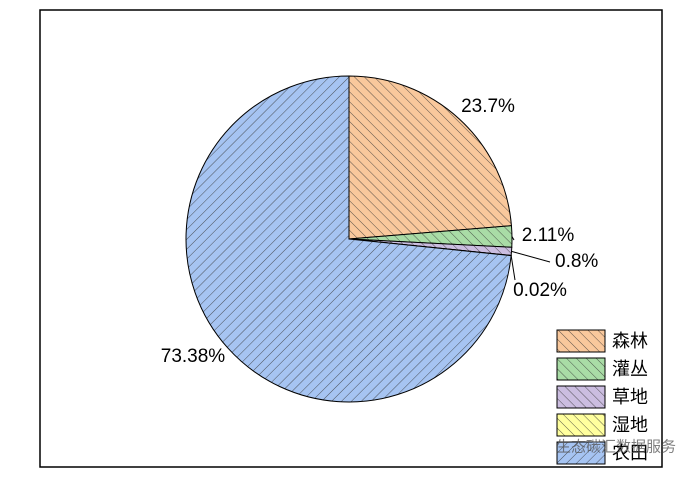  I want to click on pie-slice, so click(430, 157).